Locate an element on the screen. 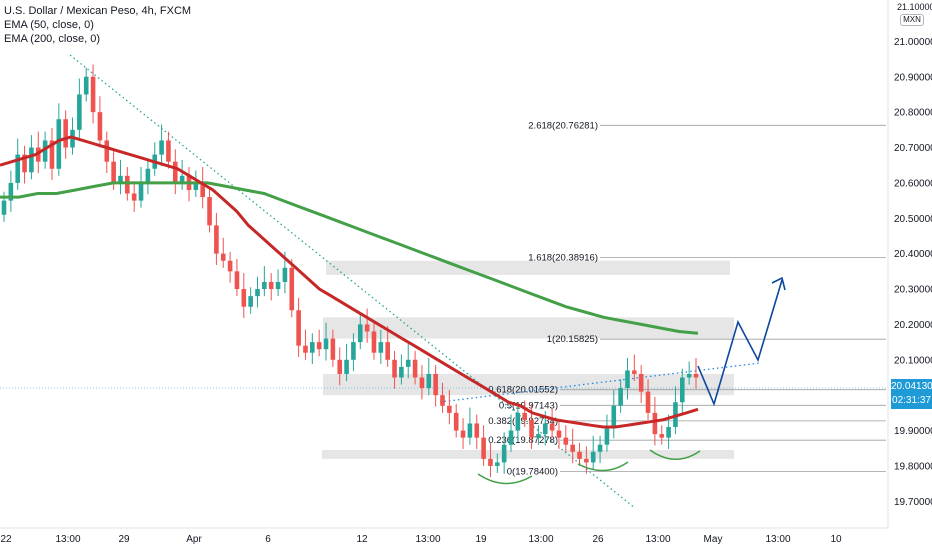  double-bottom-arcs is located at coordinates (589, 467).